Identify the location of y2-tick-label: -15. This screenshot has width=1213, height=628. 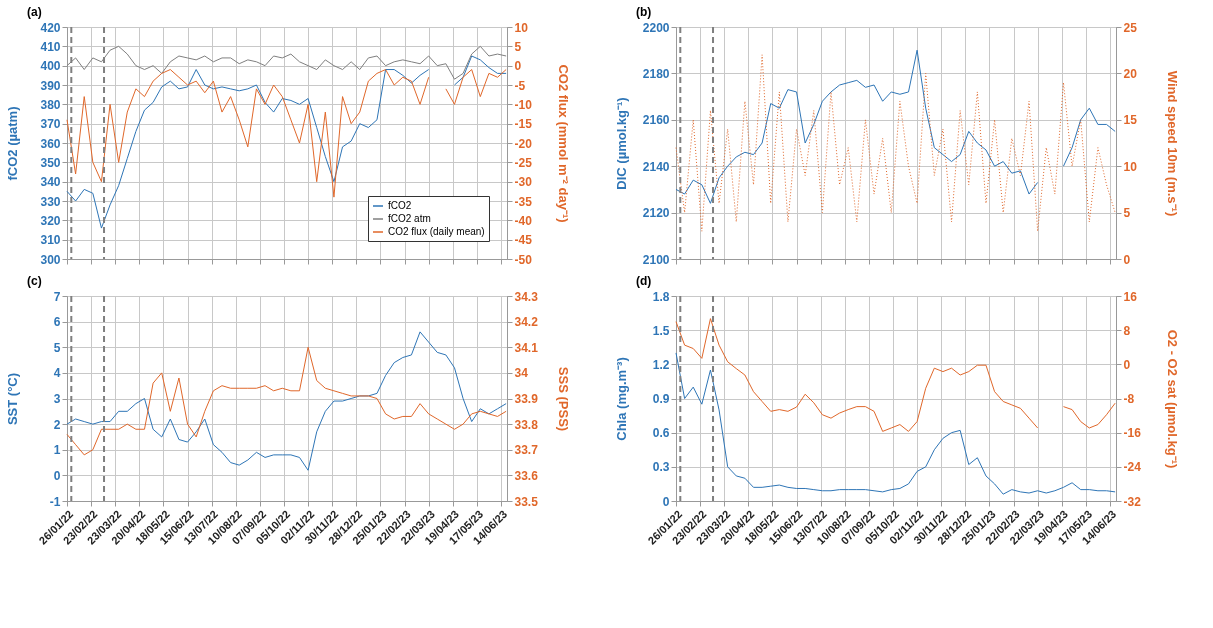
(523, 124).